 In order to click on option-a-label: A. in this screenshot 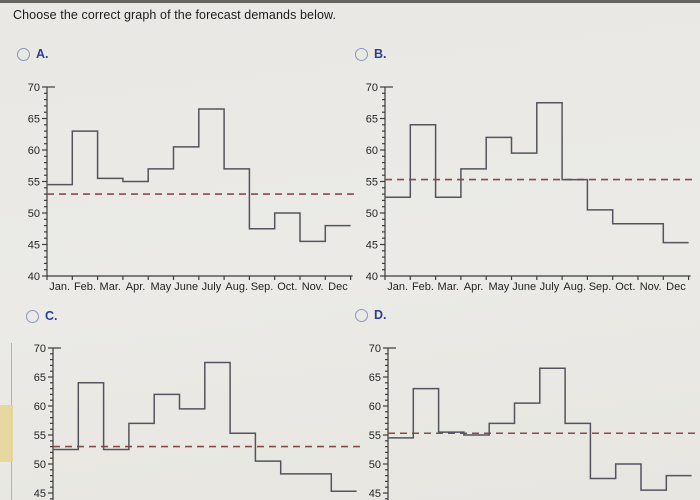, I will do `click(42, 54)`.